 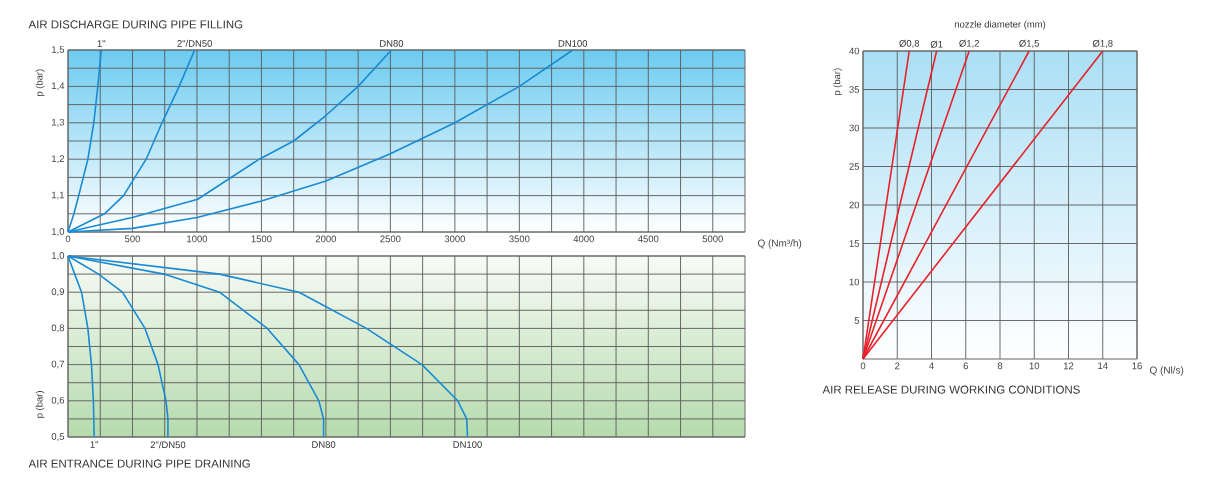 I want to click on y-tick-label: 0,9, so click(x=58, y=292).